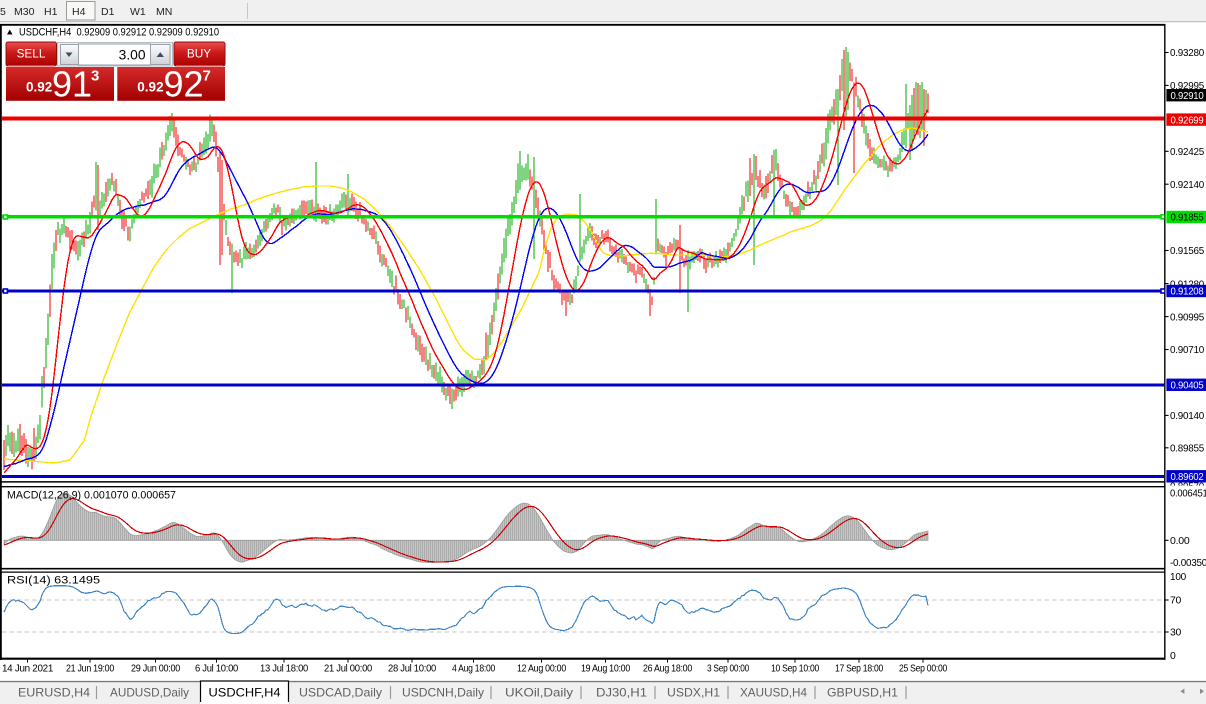 This screenshot has height=704, width=1206. I want to click on svg-text: 0, so click(1173, 656).